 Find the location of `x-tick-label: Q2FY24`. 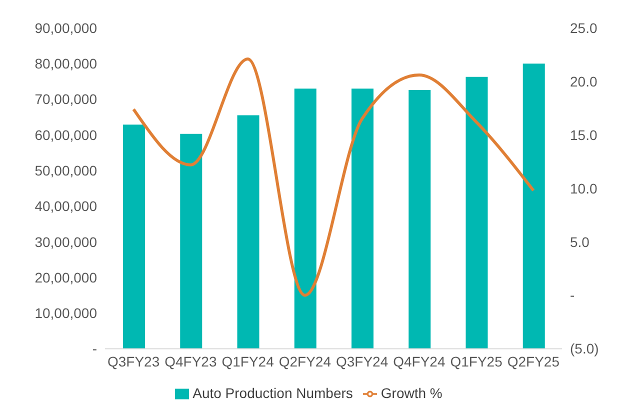

x-tick-label: Q2FY24 is located at coordinates (305, 362).